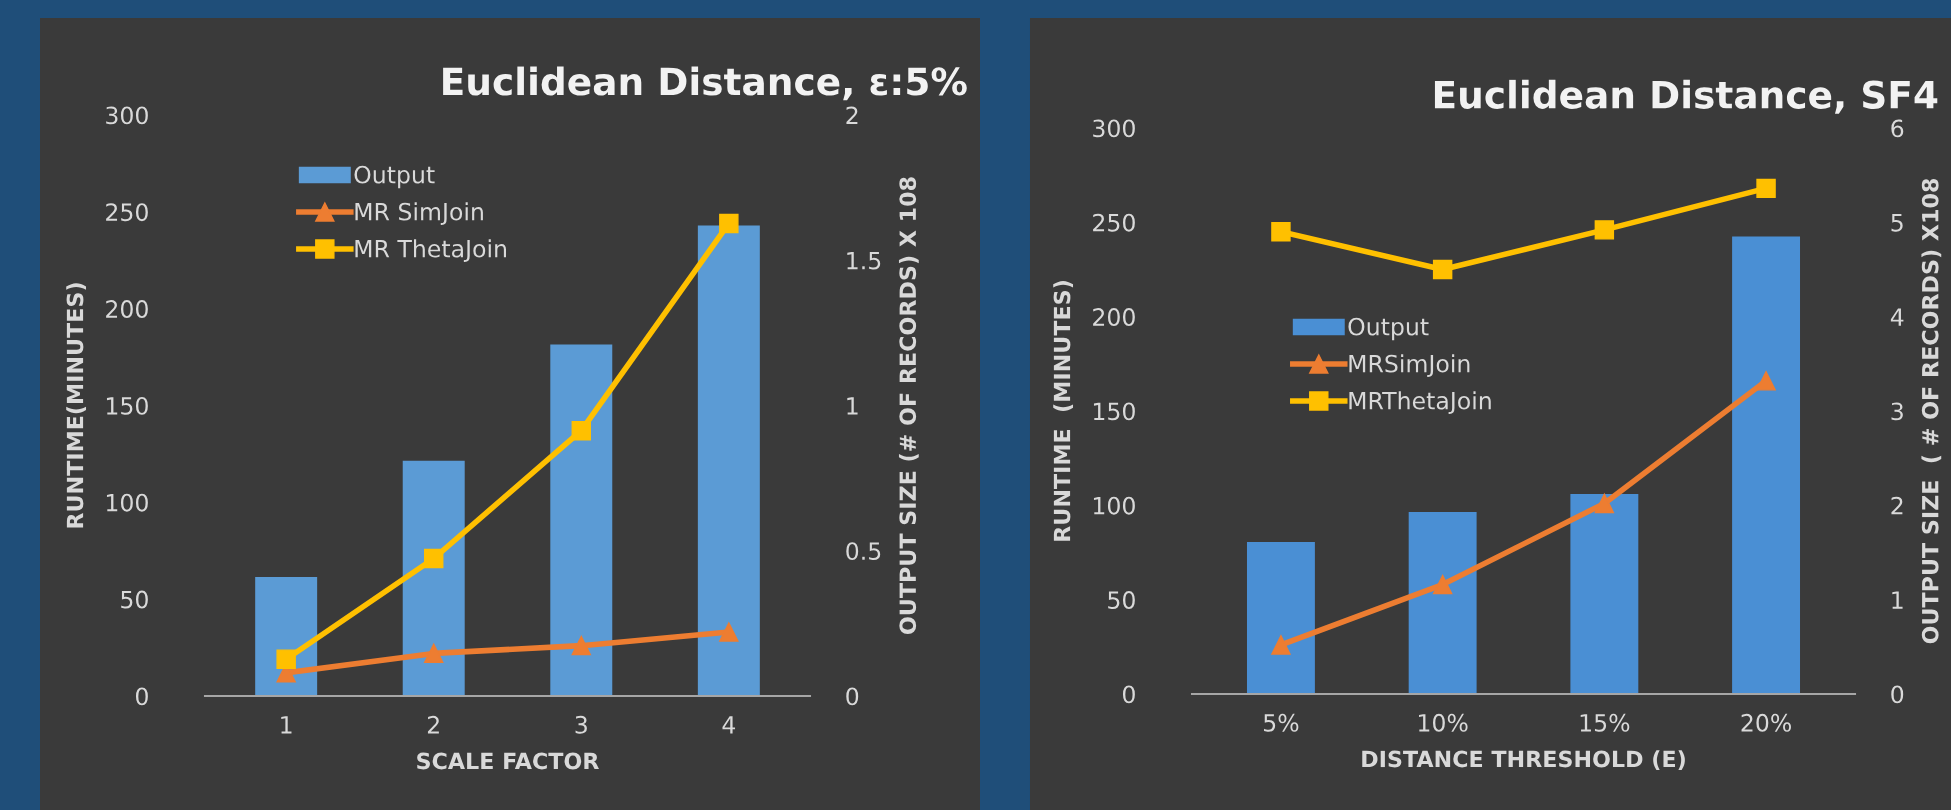 The height and width of the screenshot is (810, 1951). I want to click on y2-tick-label: 0.5, so click(863, 551).